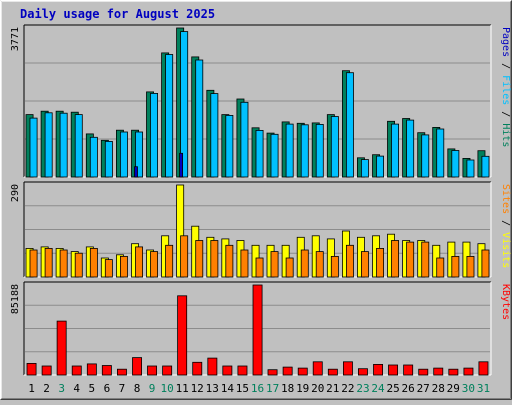  Describe the element at coordinates (31, 388) in the screenshot. I see `x-tick-label-1: 1` at that location.